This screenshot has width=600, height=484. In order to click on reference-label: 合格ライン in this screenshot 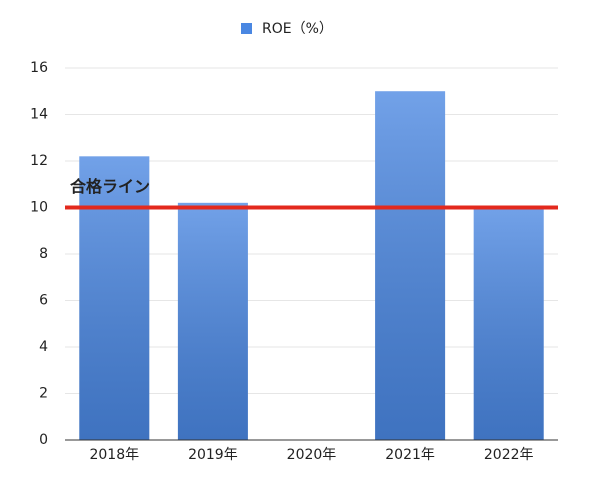, I will do `click(110, 186)`.